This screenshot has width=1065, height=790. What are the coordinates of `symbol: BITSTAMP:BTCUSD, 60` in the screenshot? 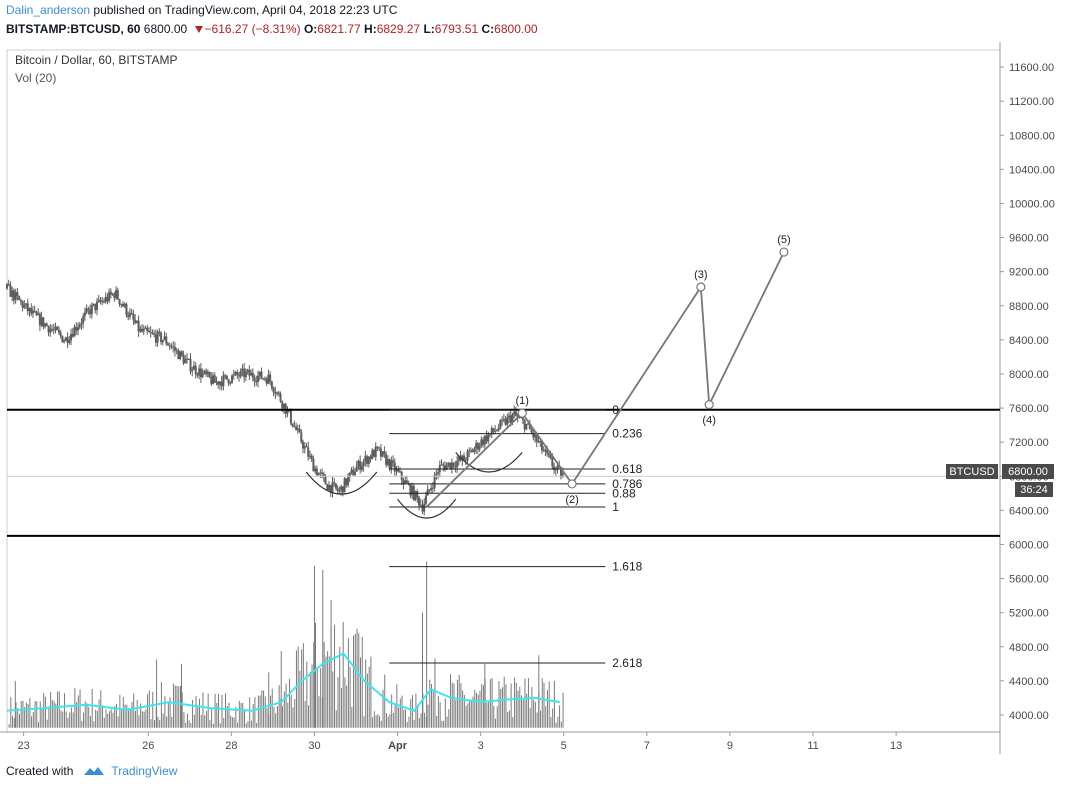 It's located at (73, 29).